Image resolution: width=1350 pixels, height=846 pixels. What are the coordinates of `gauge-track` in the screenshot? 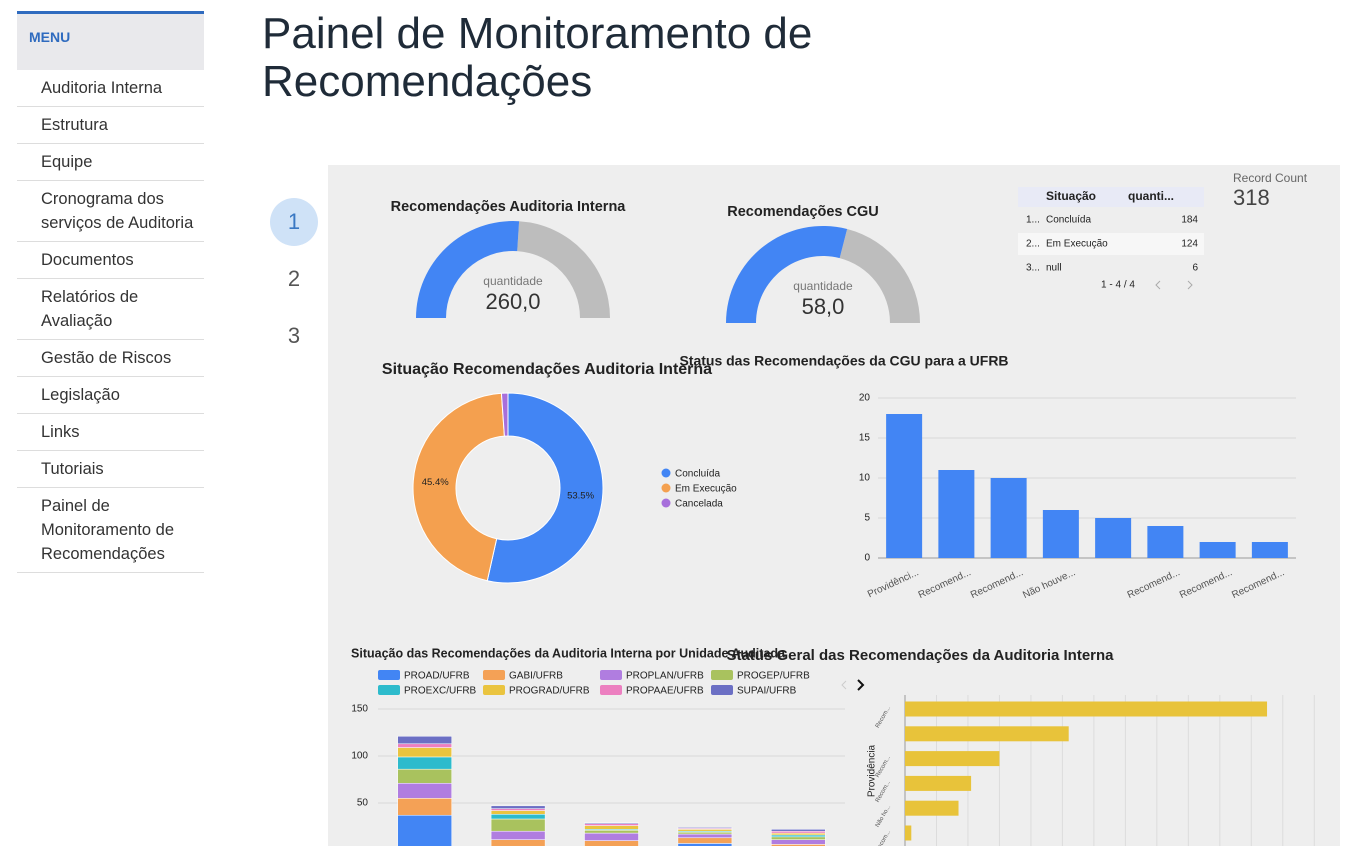 It's located at (879, 276).